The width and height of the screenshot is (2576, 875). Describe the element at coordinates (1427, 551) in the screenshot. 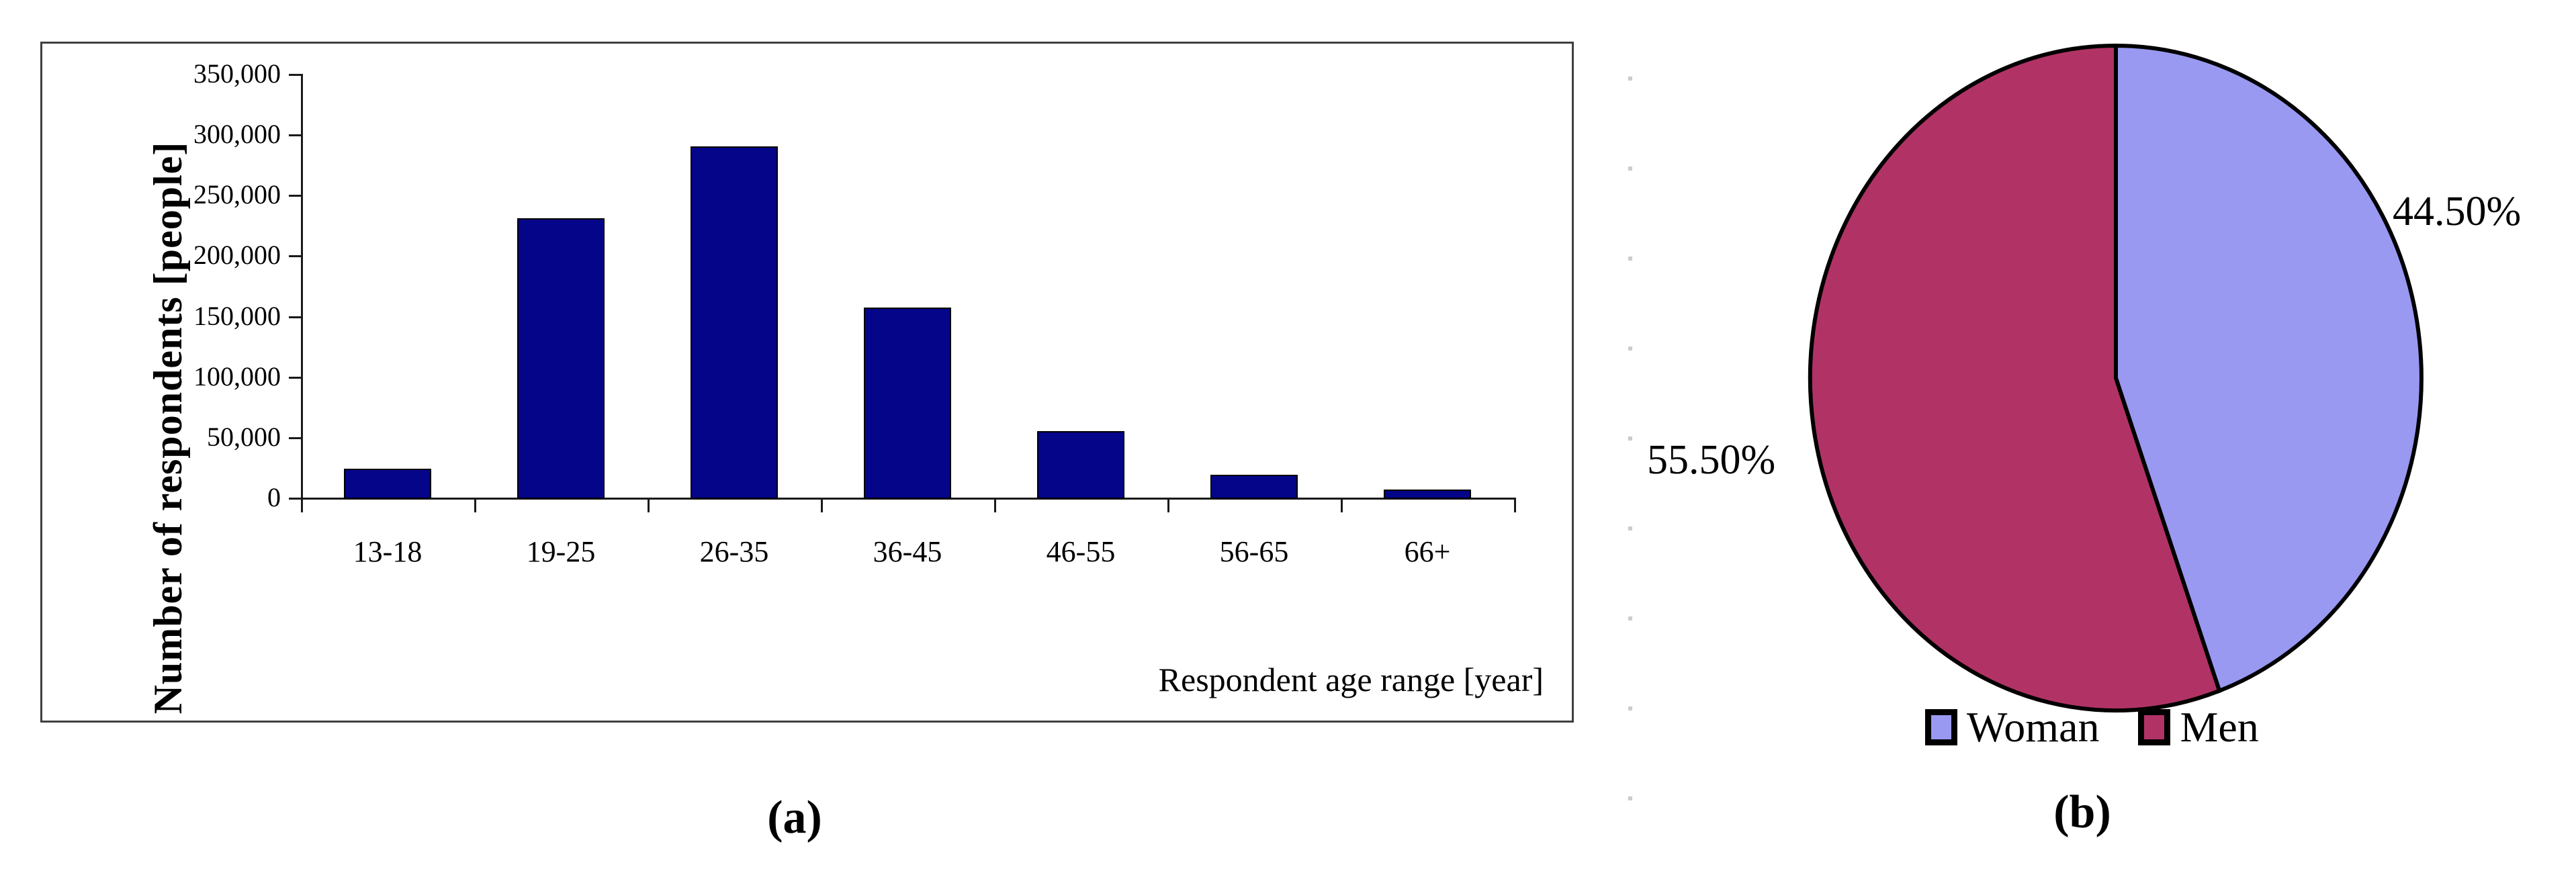

I see `x-tick-label-66+: 66+` at that location.